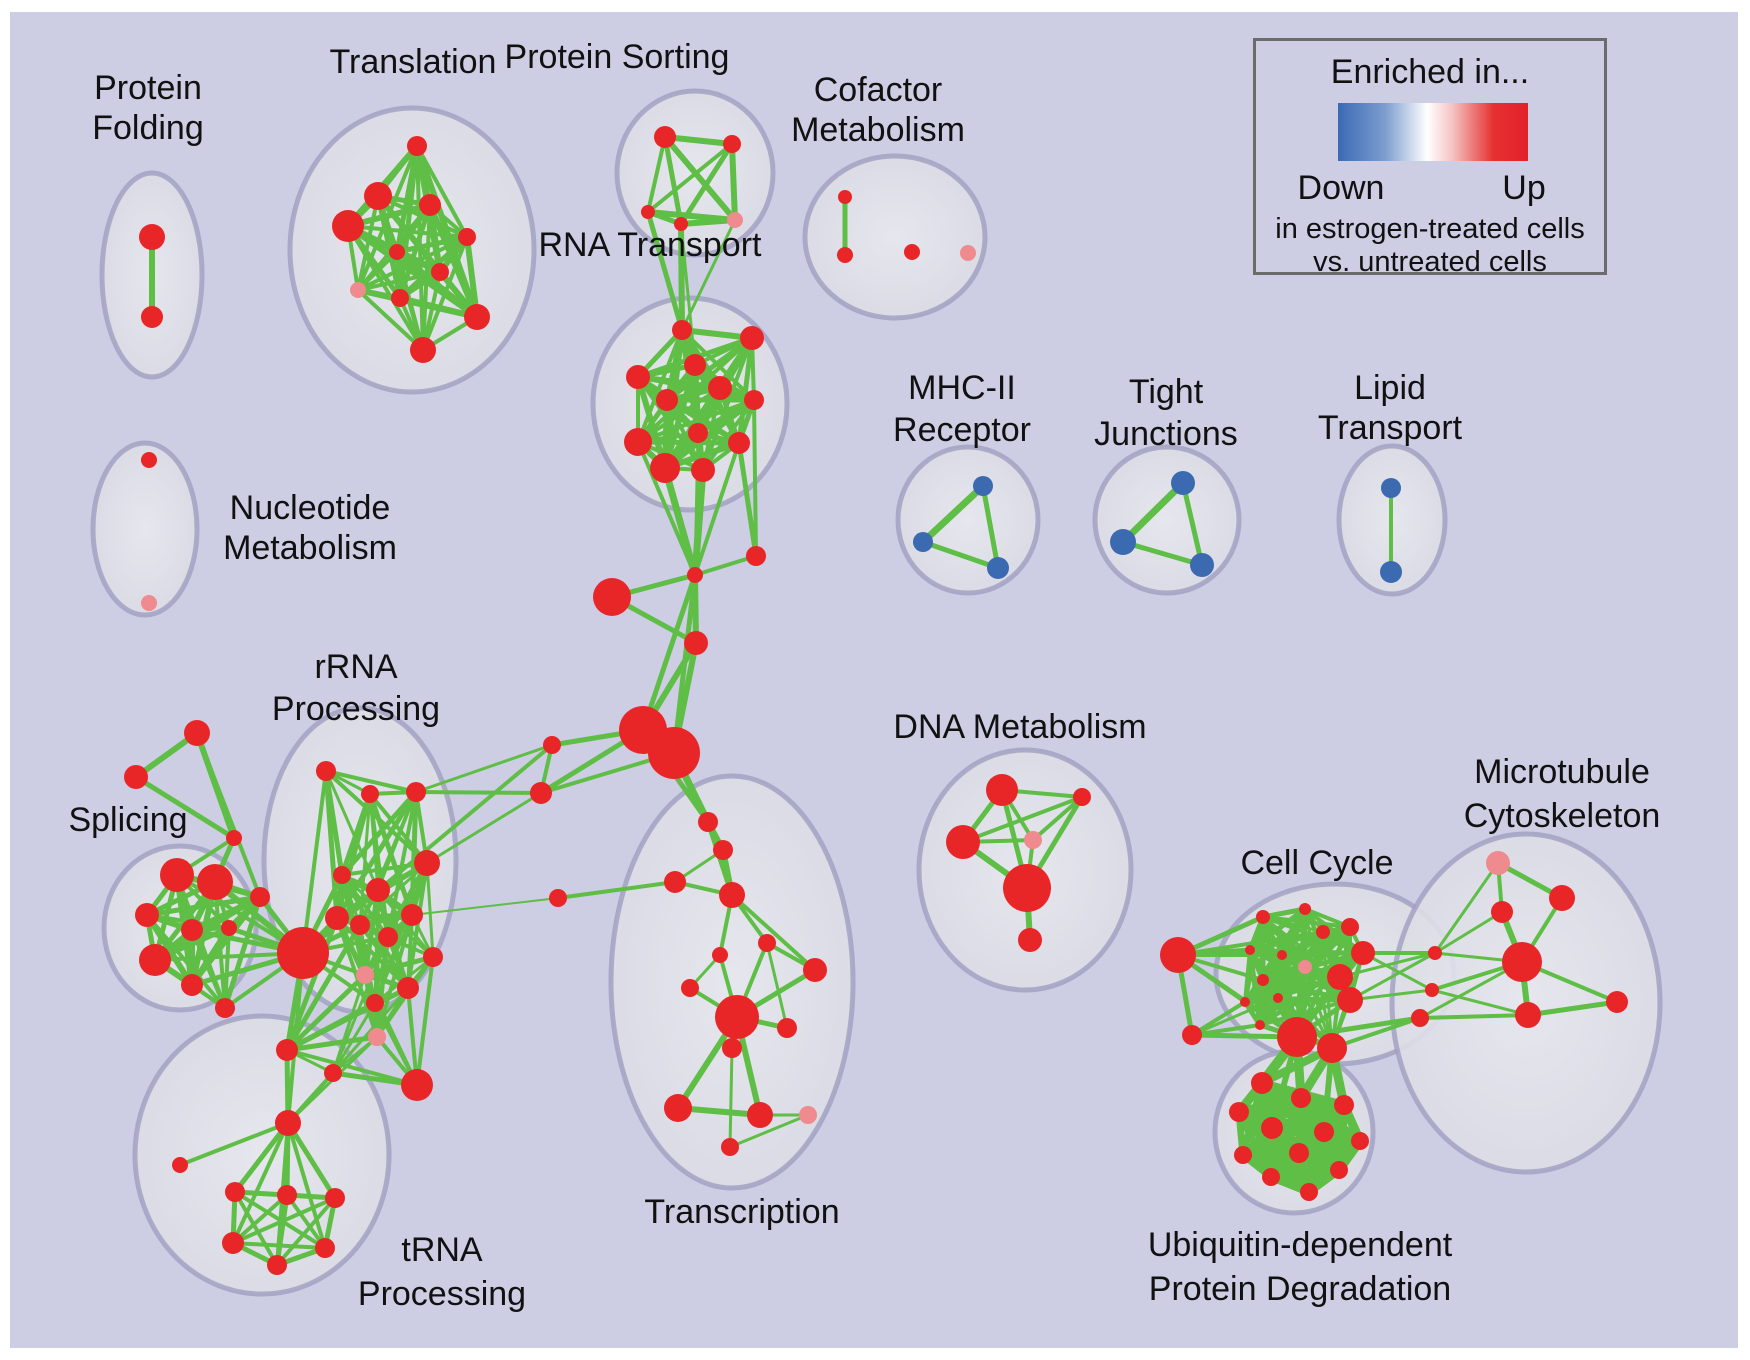 Image resolution: width=1750 pixels, height=1360 pixels. I want to click on cluster-label-nucleotide-metabolism: Metabolism, so click(310, 548).